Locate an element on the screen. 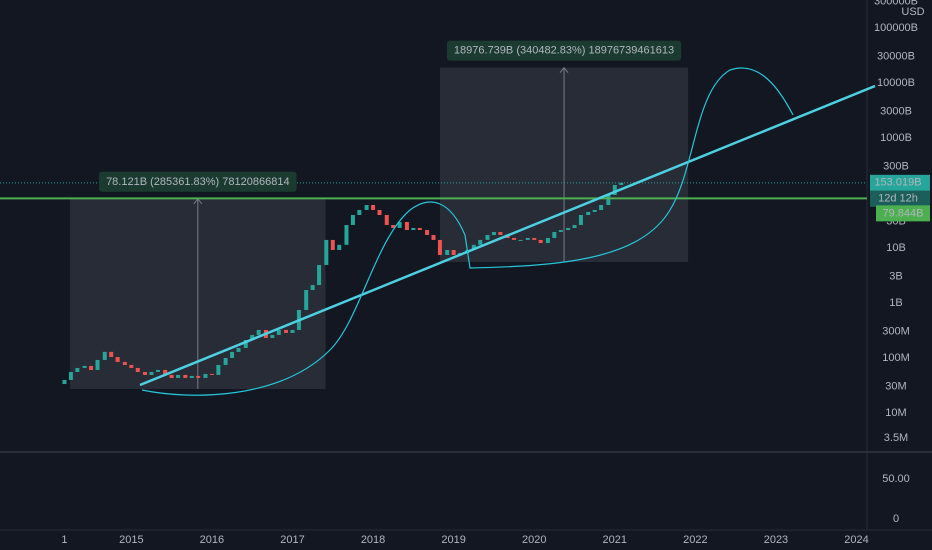  y-tick-label: 1000B is located at coordinates (896, 138).